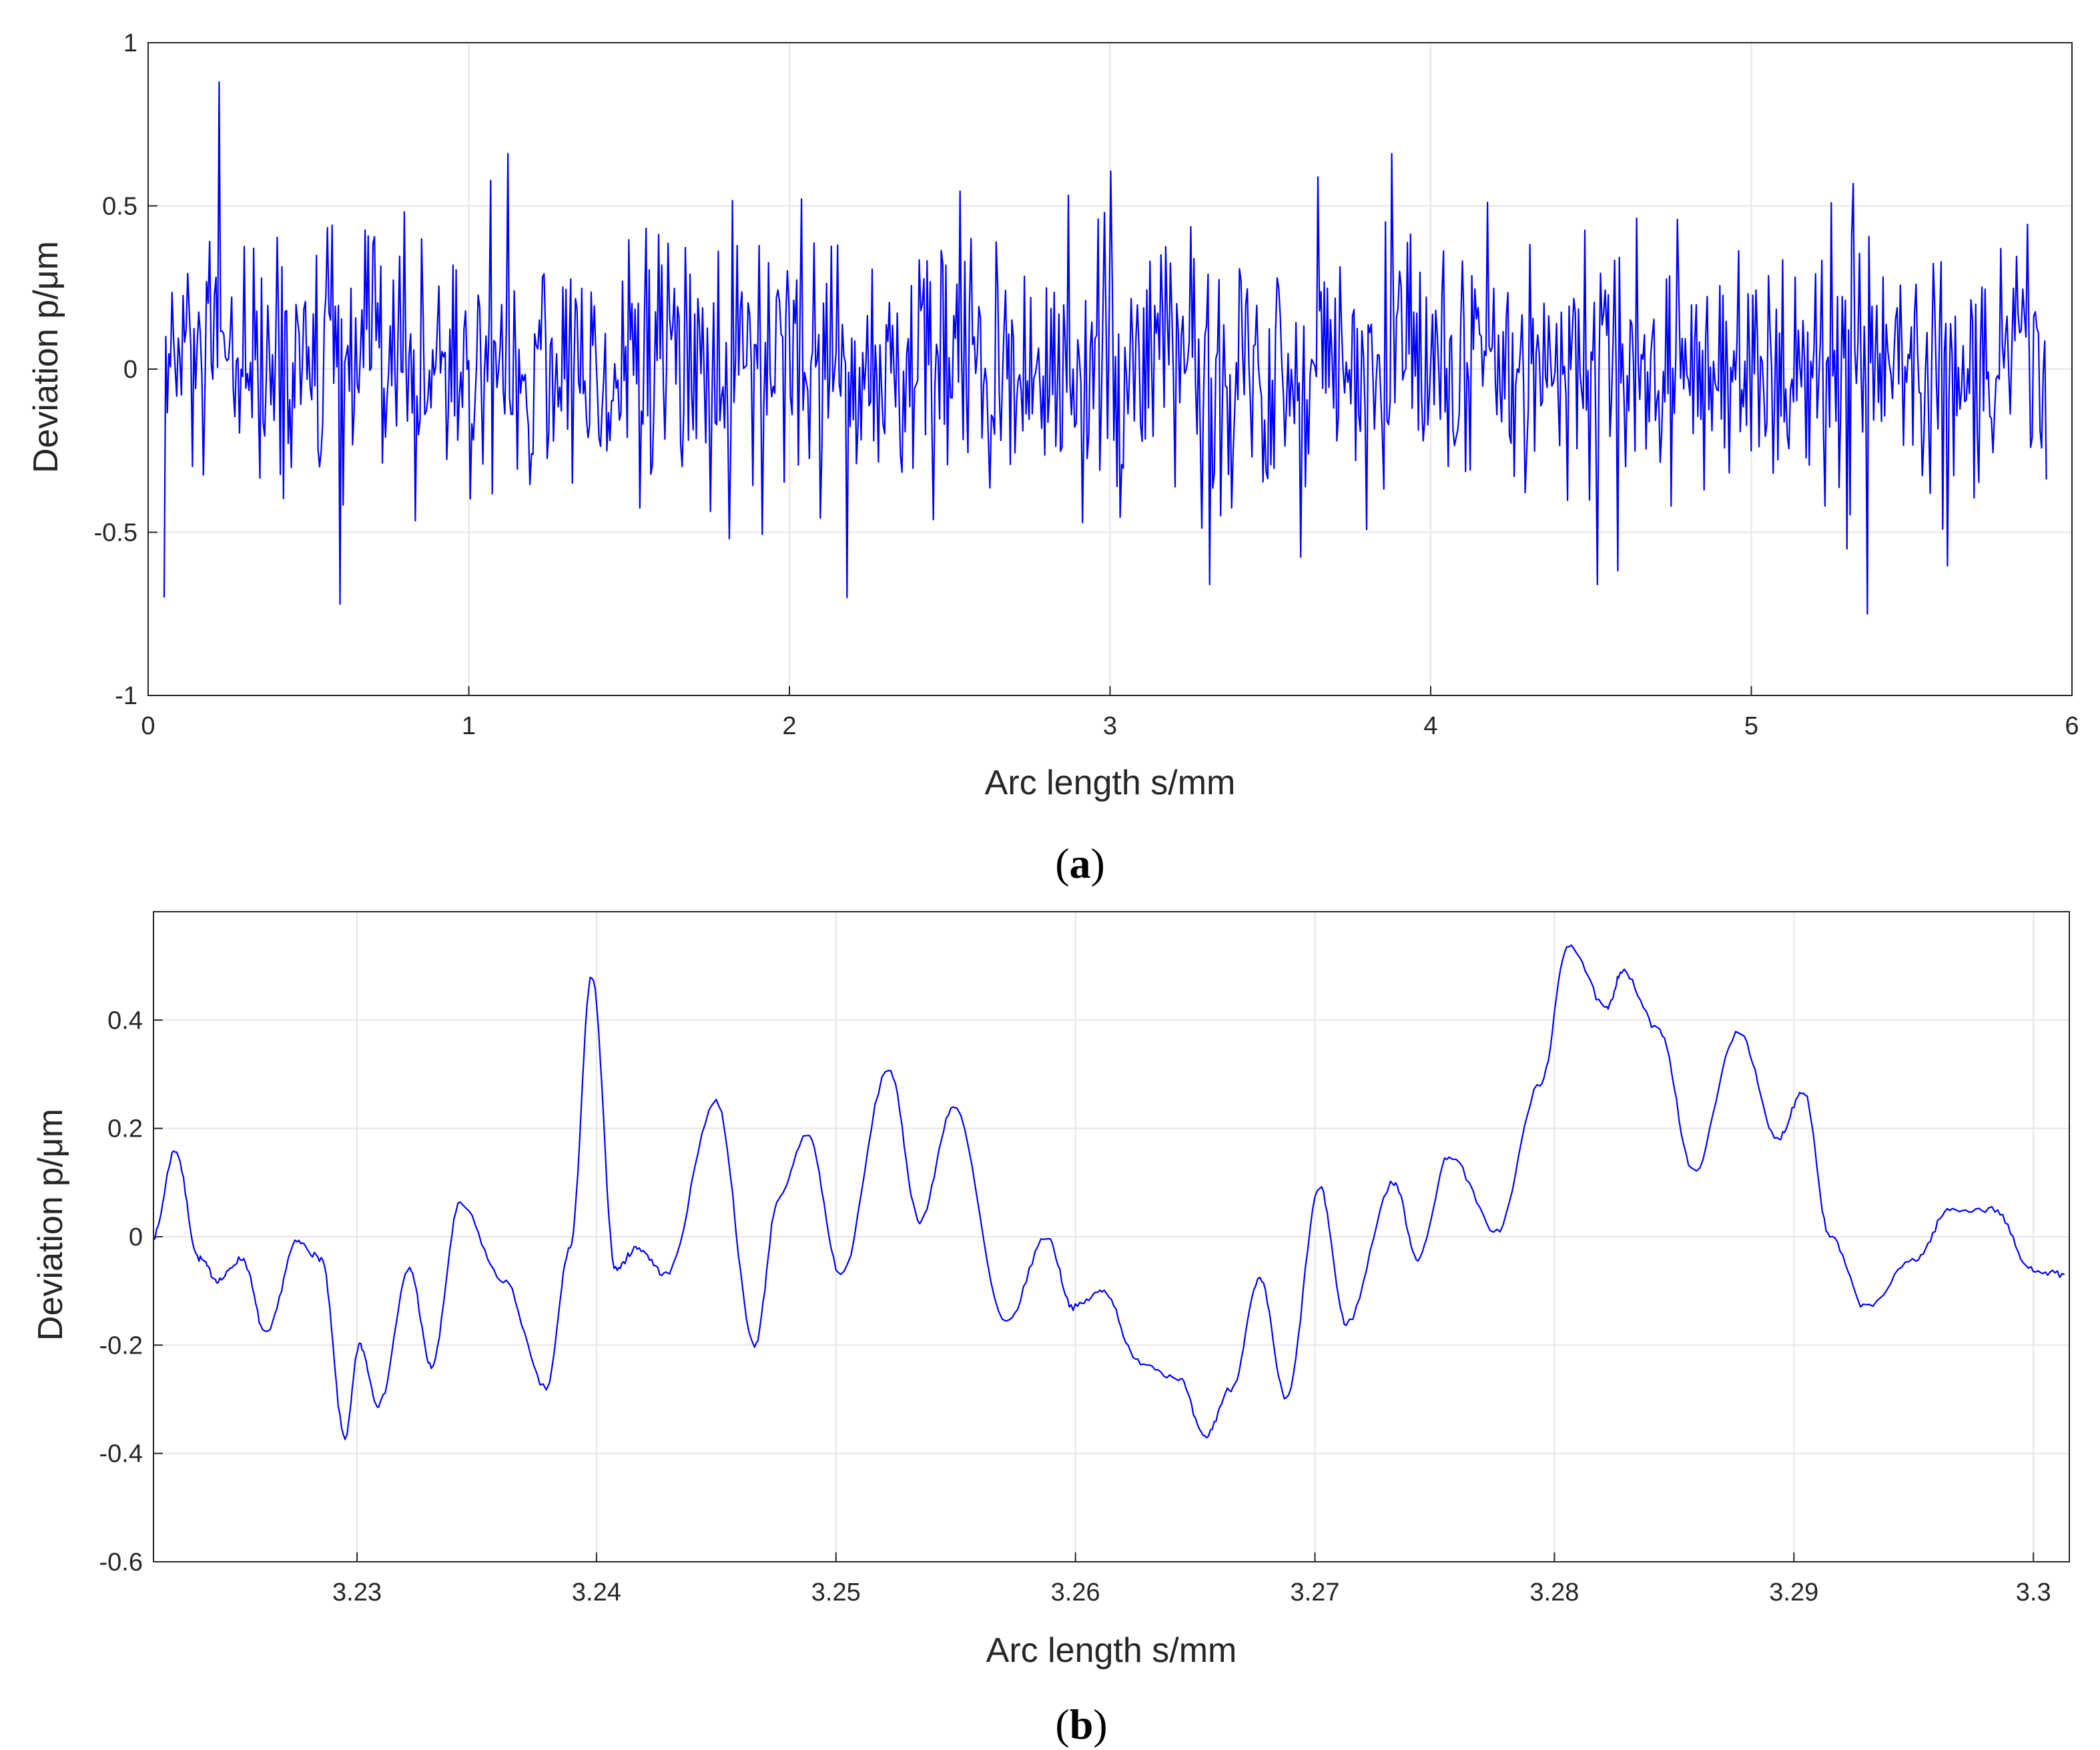  I want to click on x-tick-label: 6, so click(2072, 726).